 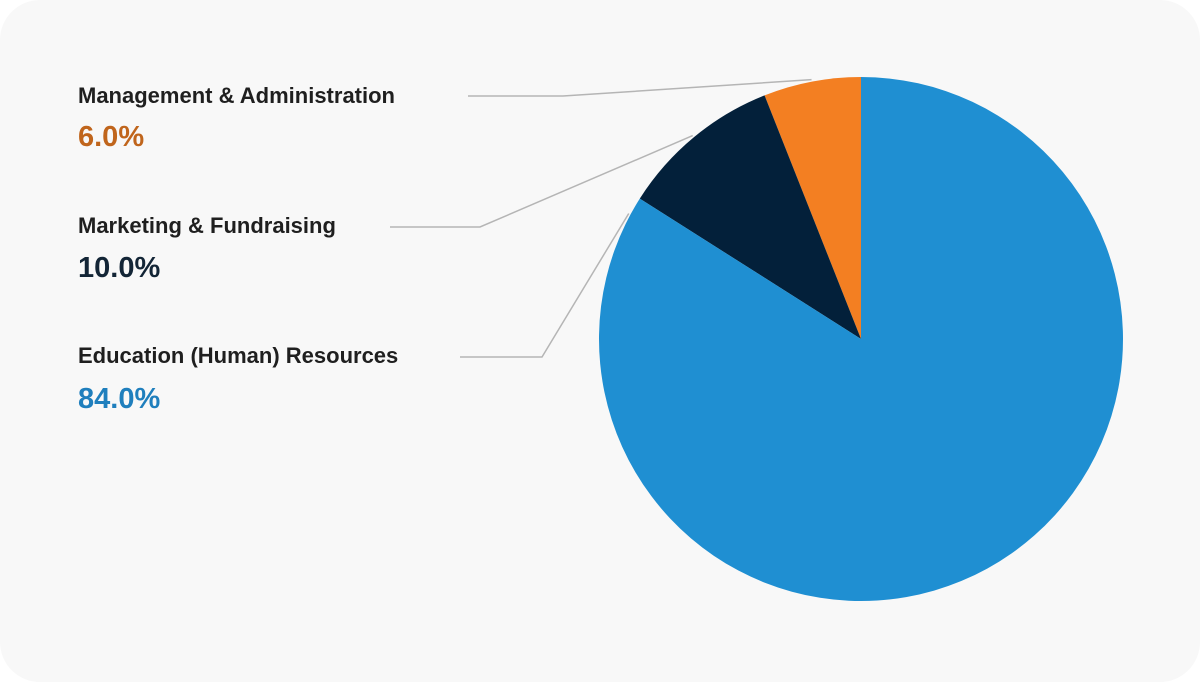 What do you see at coordinates (119, 268) in the screenshot?
I see `legend-value-marketing: 10.0%` at bounding box center [119, 268].